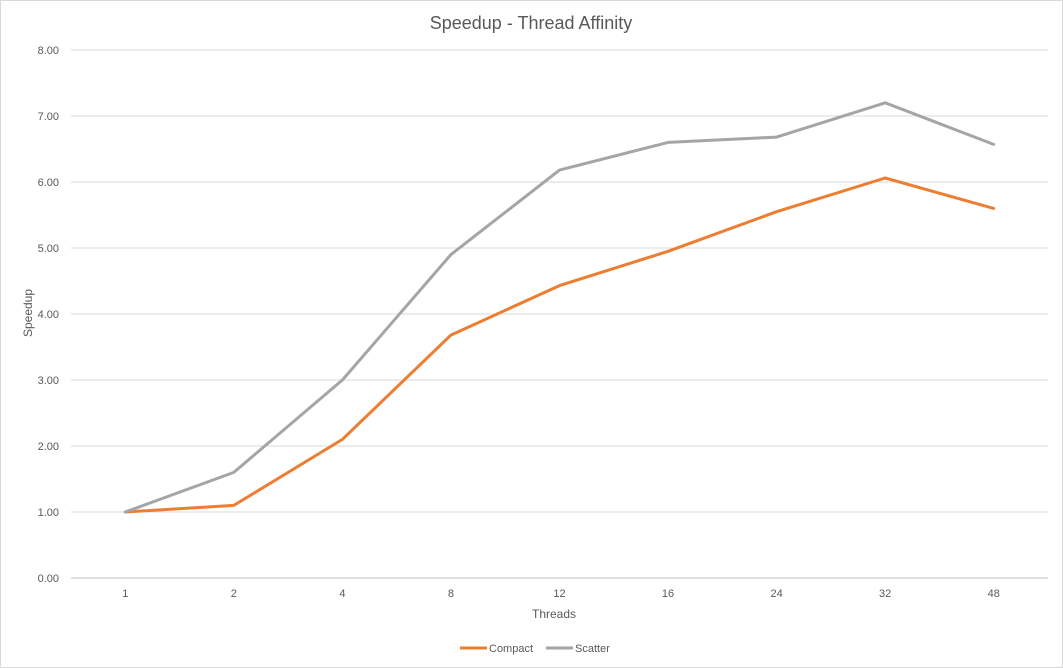 The width and height of the screenshot is (1063, 668). Describe the element at coordinates (668, 594) in the screenshot. I see `x-tick-label: 16` at that location.